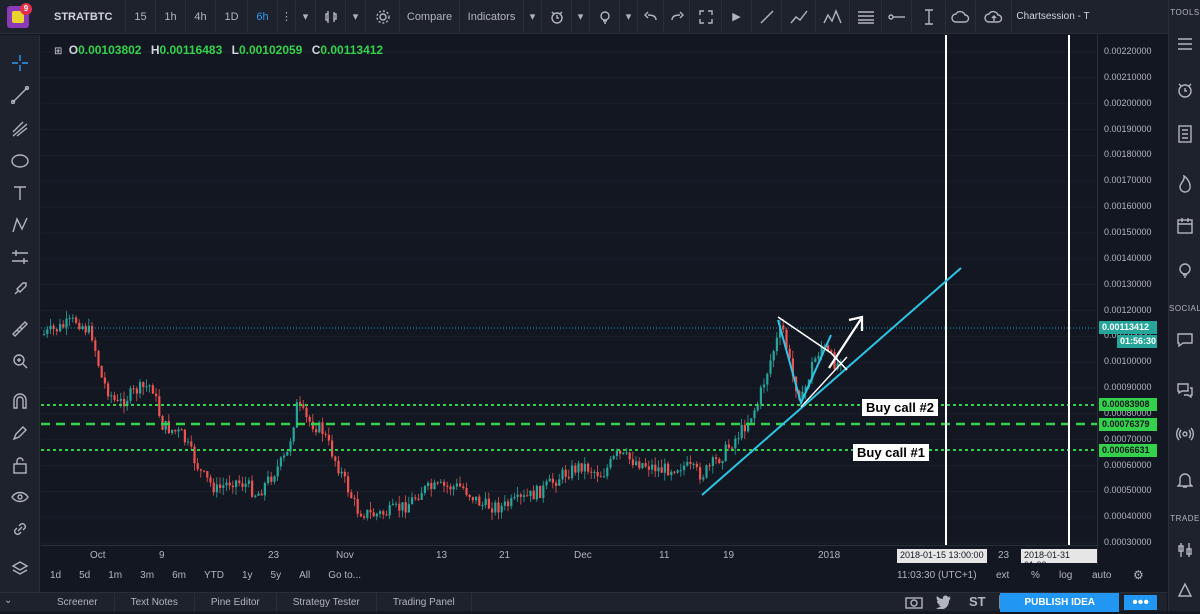 Image resolution: width=1200 pixels, height=614 pixels. What do you see at coordinates (20, 529) in the screenshot?
I see `link-icon` at bounding box center [20, 529].